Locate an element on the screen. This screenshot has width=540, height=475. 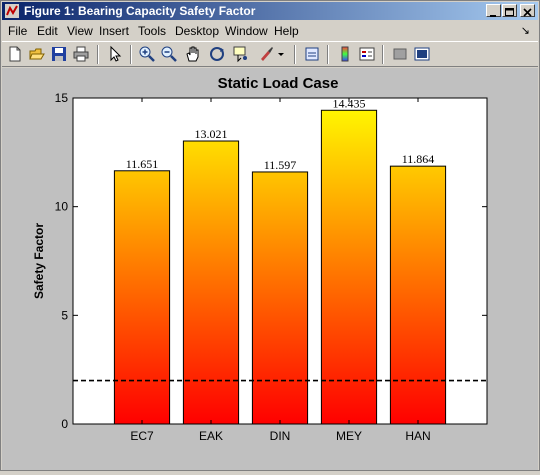
menu-help: Help is located at coordinates (286, 31).